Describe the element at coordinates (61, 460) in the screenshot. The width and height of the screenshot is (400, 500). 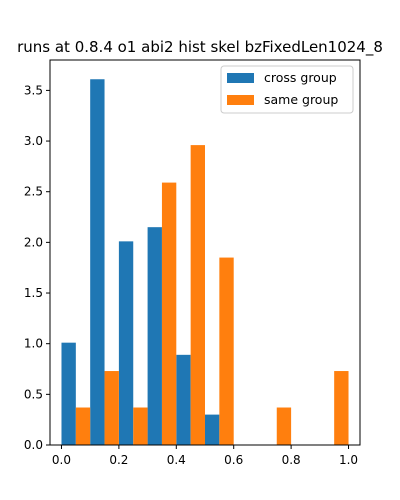
I see `x-tick-label: 0.0` at that location.